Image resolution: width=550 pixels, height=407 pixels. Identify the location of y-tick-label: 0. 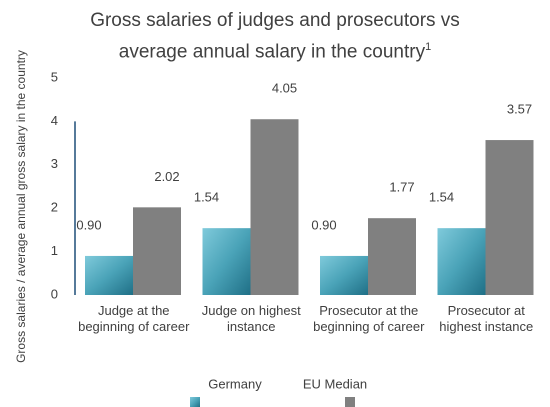
(54, 293).